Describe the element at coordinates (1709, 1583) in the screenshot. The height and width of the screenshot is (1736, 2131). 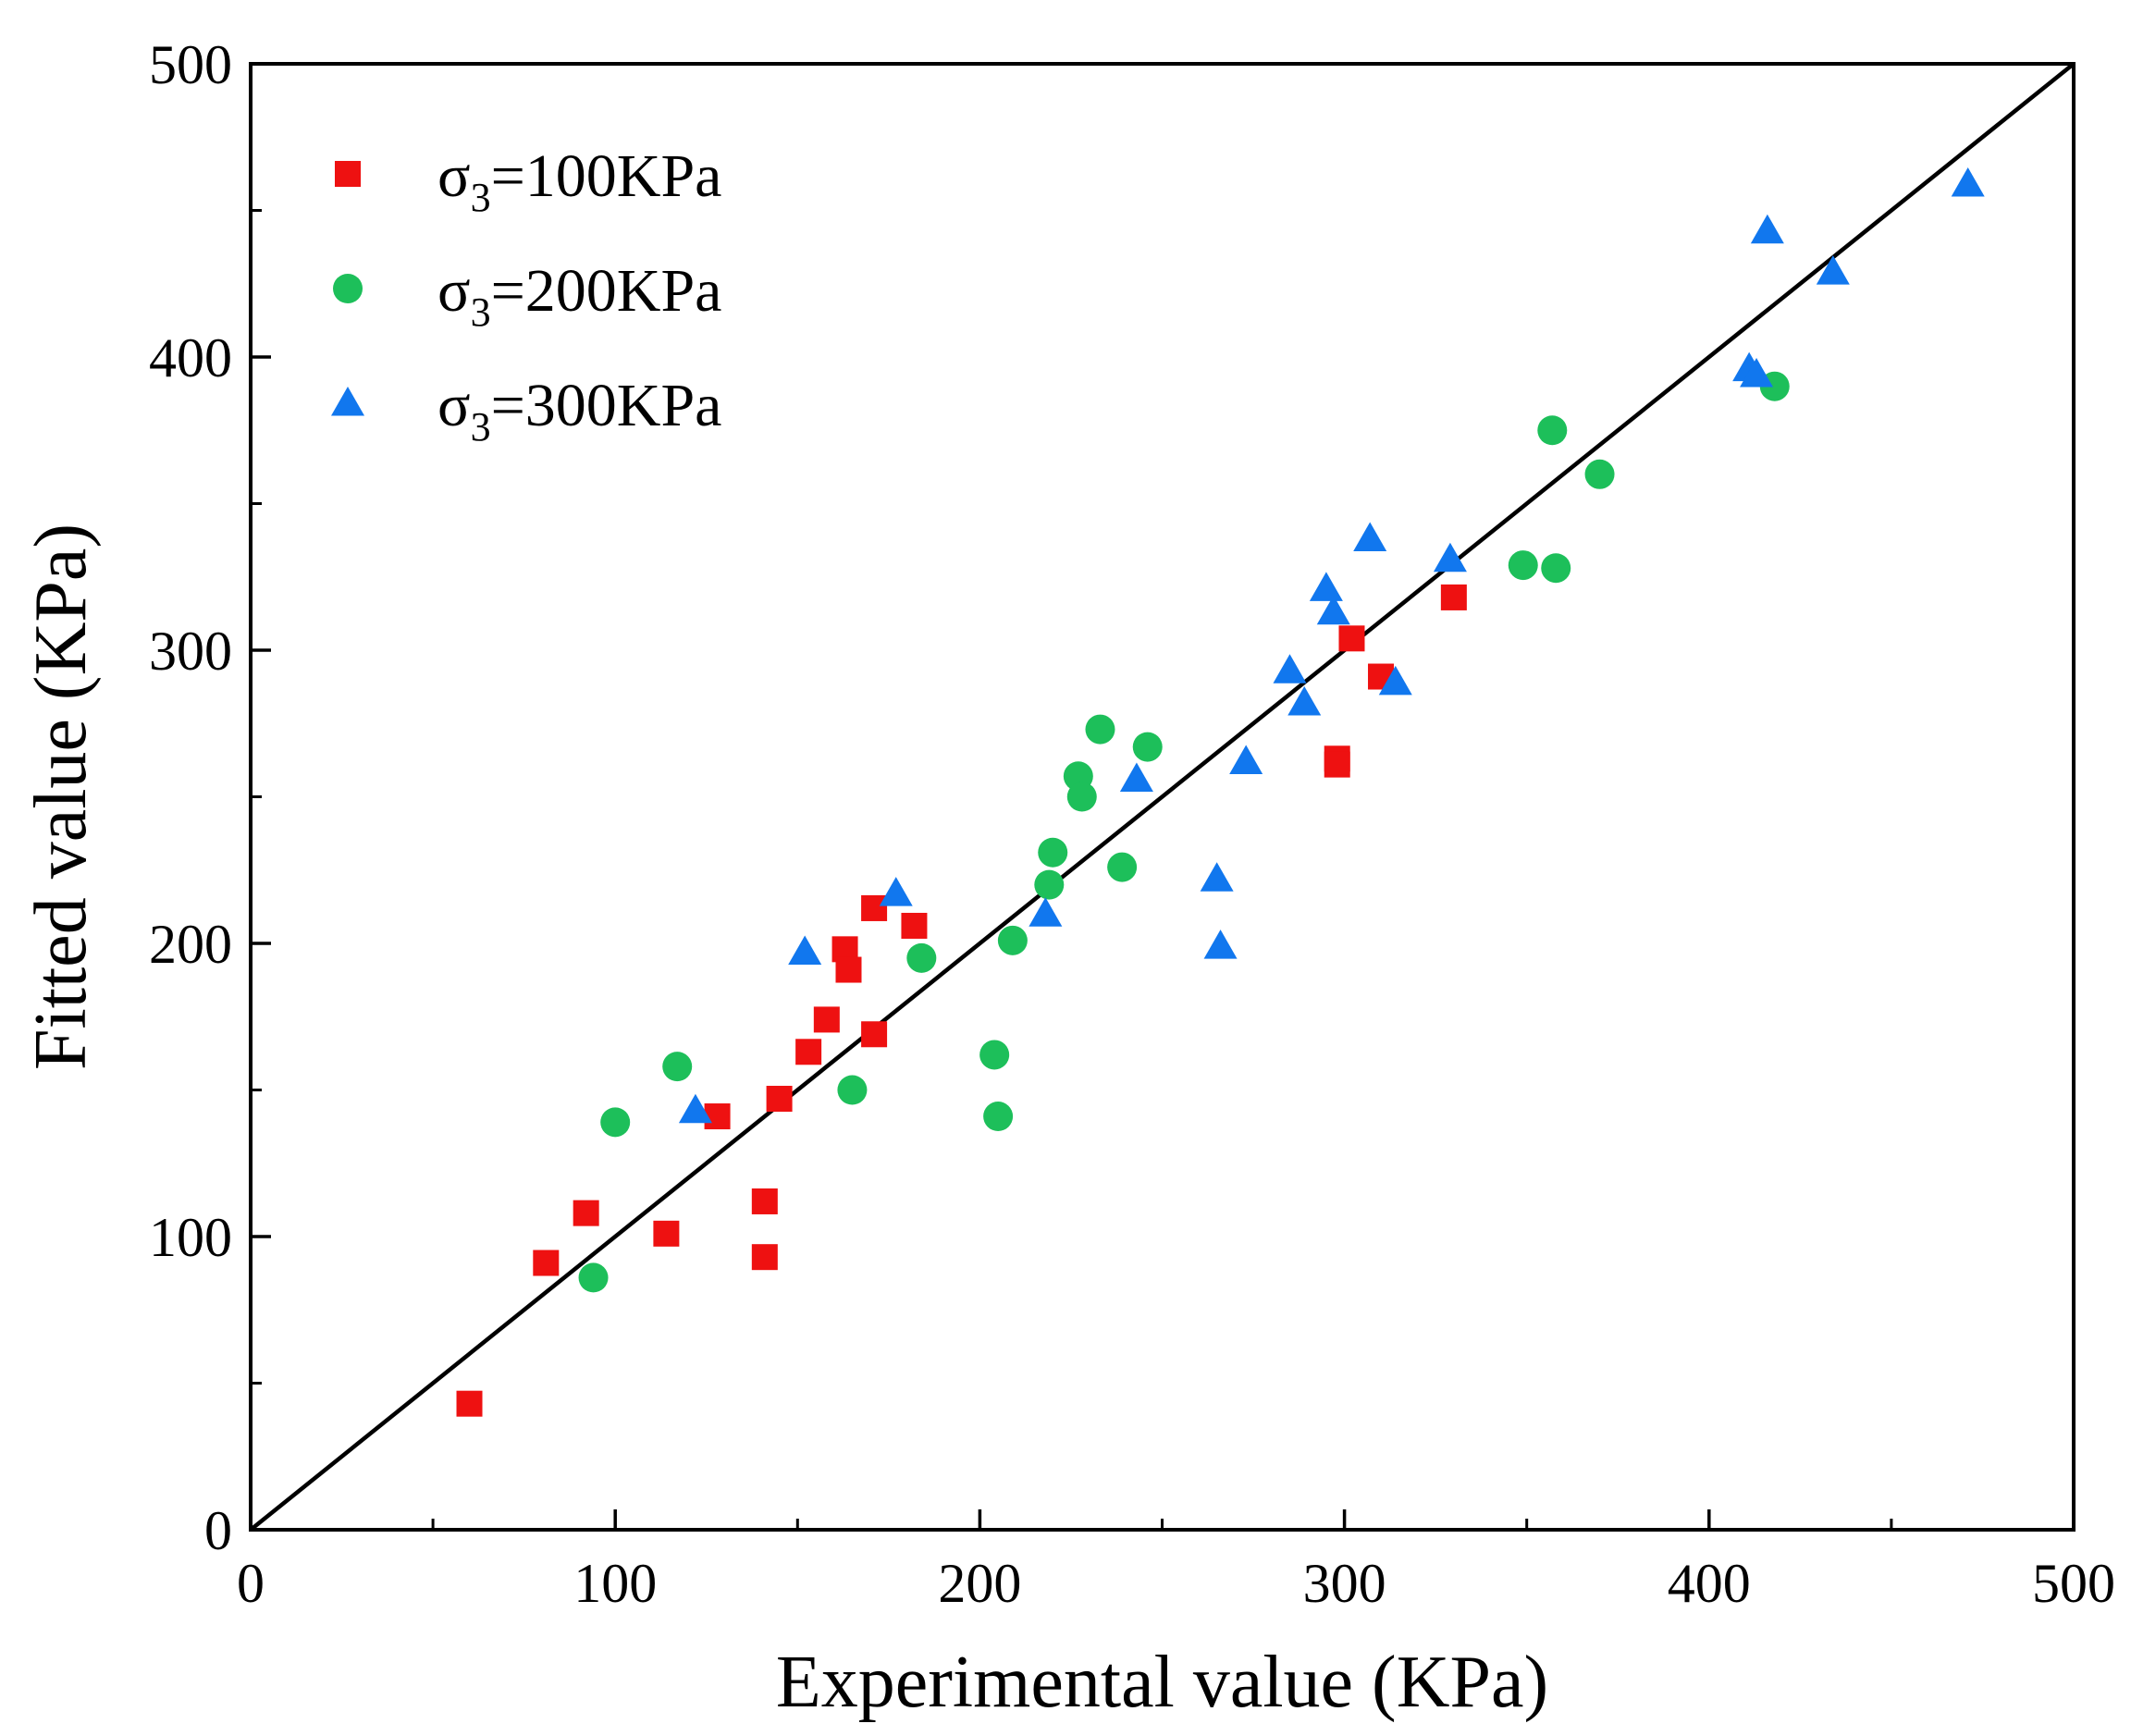
I see `x-tick-label: 400` at that location.